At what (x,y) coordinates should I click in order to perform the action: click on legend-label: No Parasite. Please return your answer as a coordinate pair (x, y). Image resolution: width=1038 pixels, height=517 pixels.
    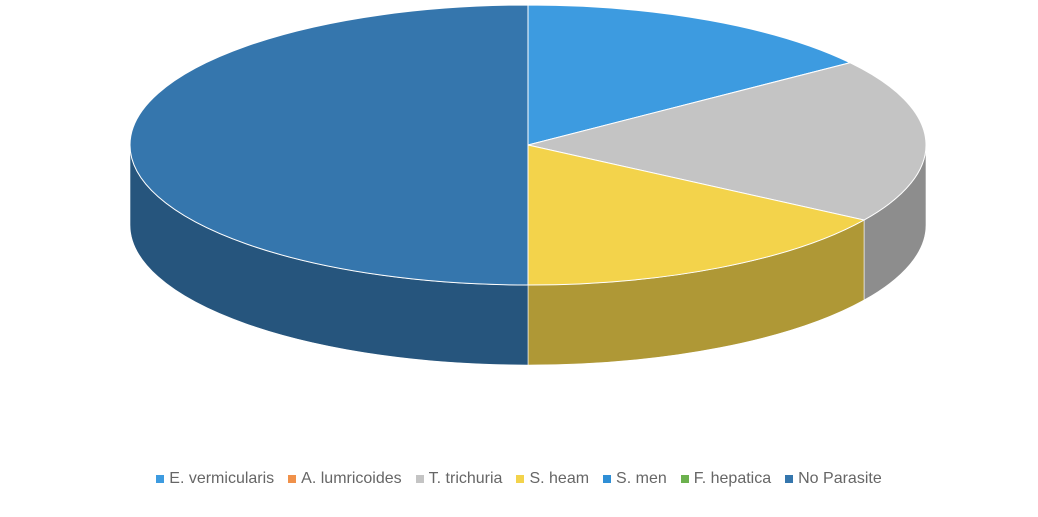
    Looking at the image, I should click on (840, 478).